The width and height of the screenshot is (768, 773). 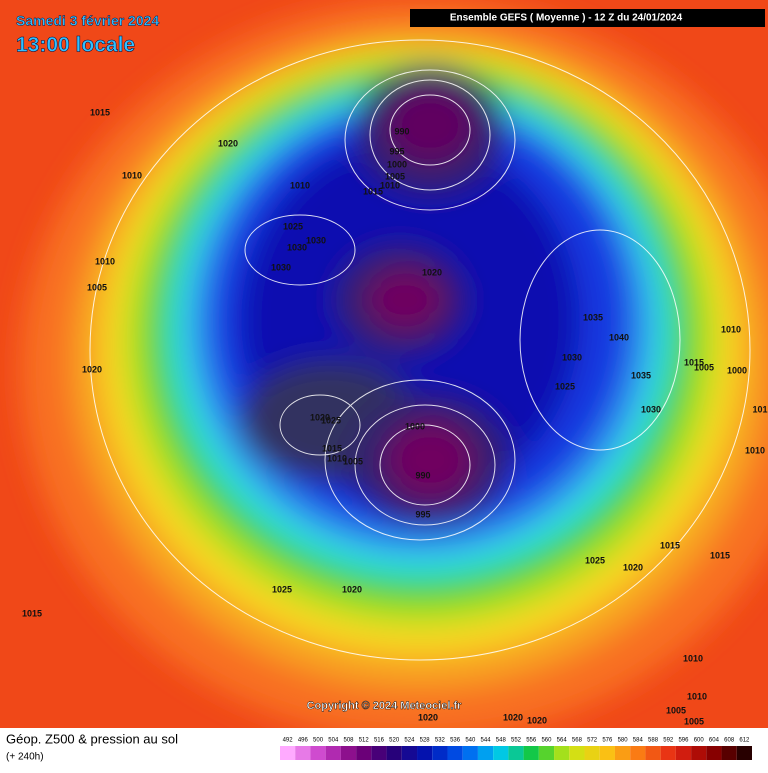 I want to click on legend-label: 608, so click(x=729, y=741).